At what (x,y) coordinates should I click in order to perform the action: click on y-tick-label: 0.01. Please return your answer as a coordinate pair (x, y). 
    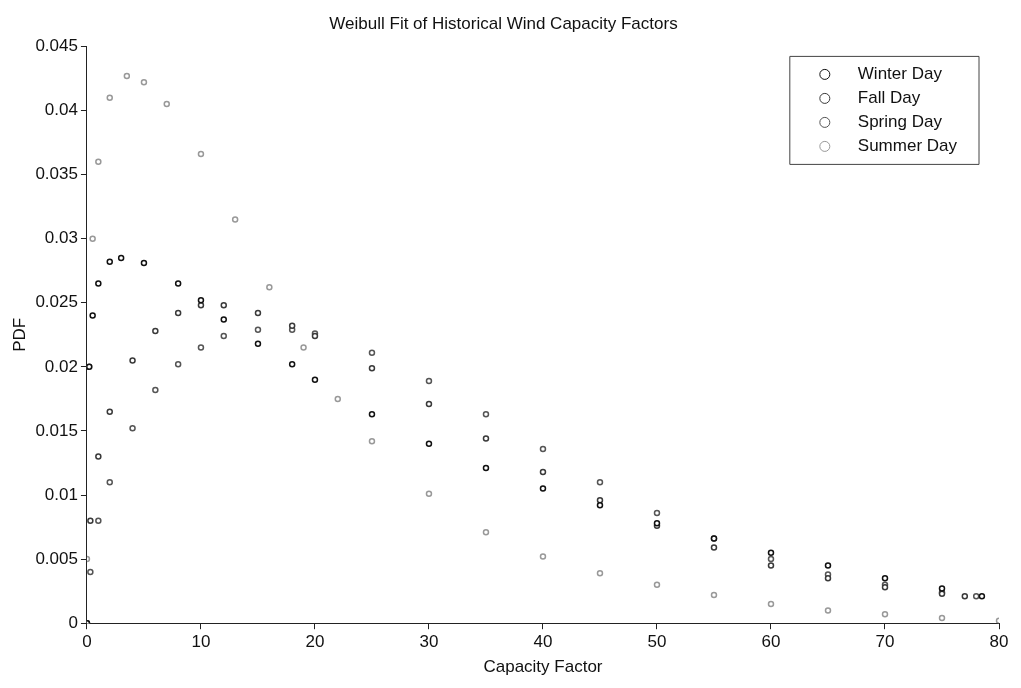
    Looking at the image, I should click on (61, 494).